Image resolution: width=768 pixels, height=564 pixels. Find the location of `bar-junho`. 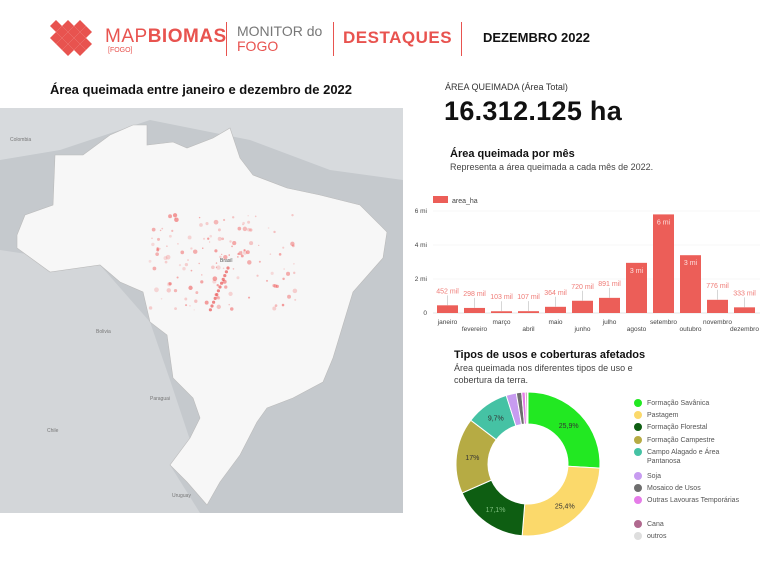

bar-junho is located at coordinates (582, 306).